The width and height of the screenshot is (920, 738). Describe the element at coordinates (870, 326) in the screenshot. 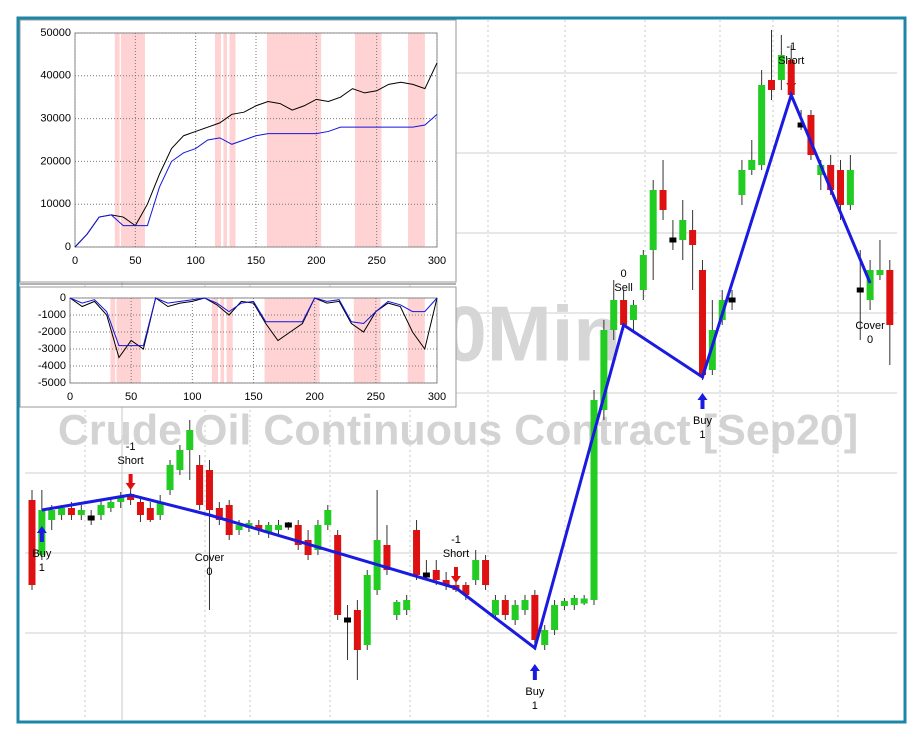

I see `trade-action: Cover` at that location.